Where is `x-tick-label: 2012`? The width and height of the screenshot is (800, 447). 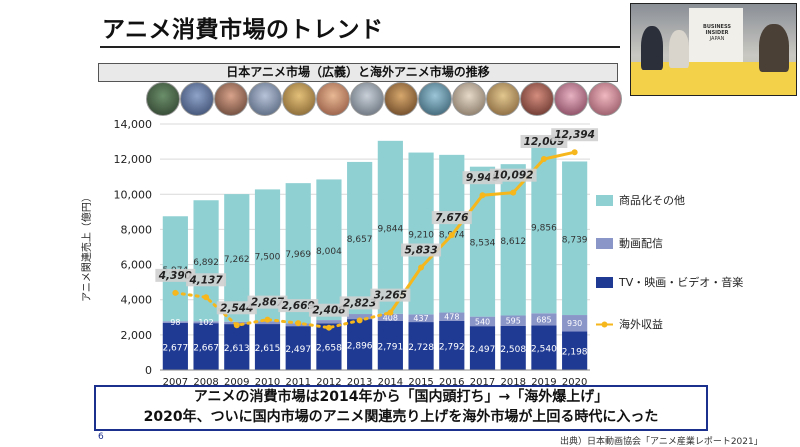 x-tick-label: 2012 is located at coordinates (328, 382).